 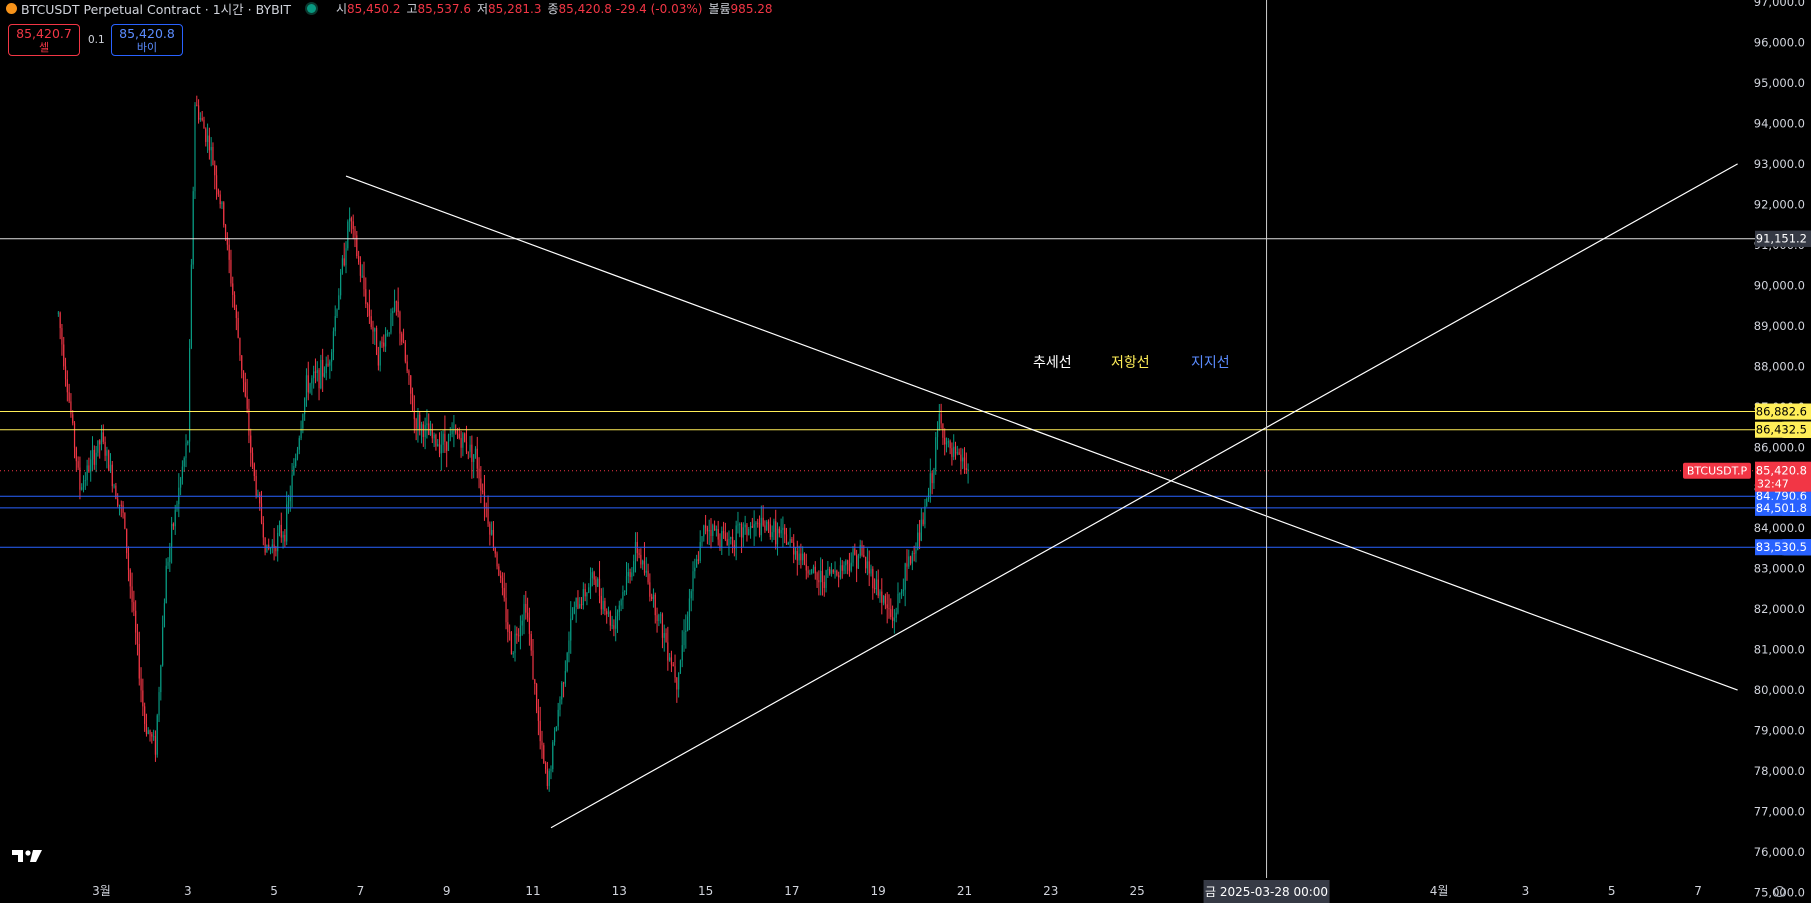 I want to click on x-tick-label: 7, so click(x=1698, y=891).